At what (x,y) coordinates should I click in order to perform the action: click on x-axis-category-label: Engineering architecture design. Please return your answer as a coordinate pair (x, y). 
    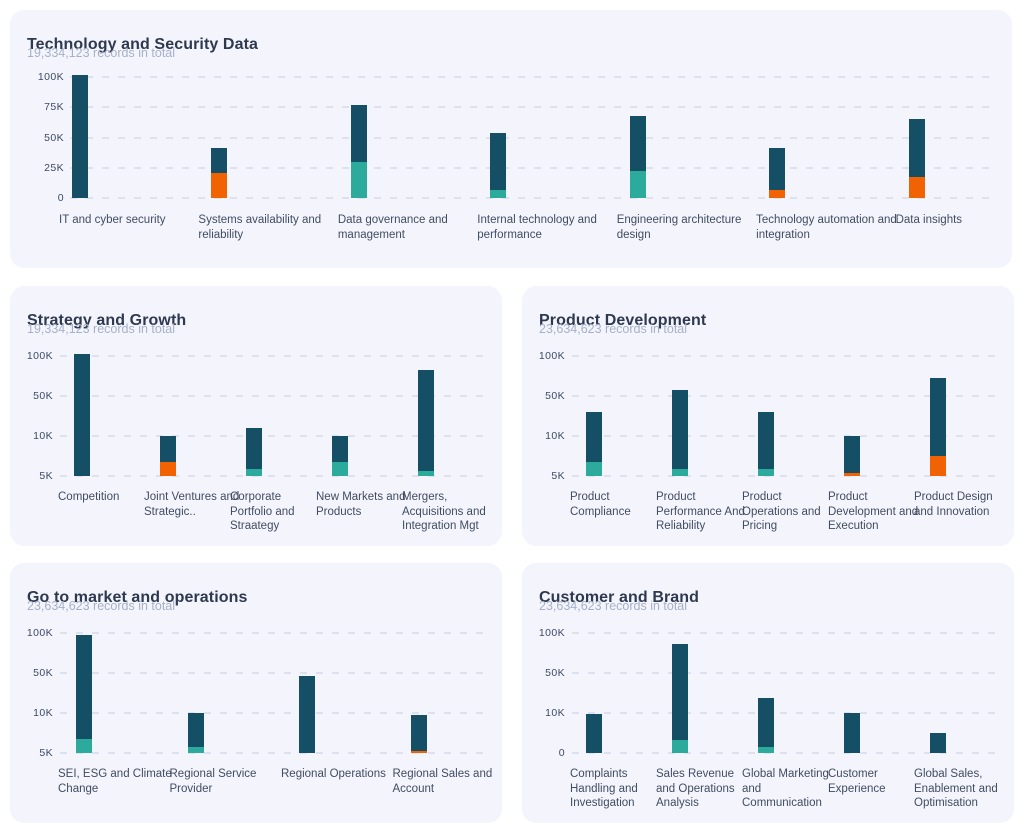
    Looking at the image, I should click on (679, 227).